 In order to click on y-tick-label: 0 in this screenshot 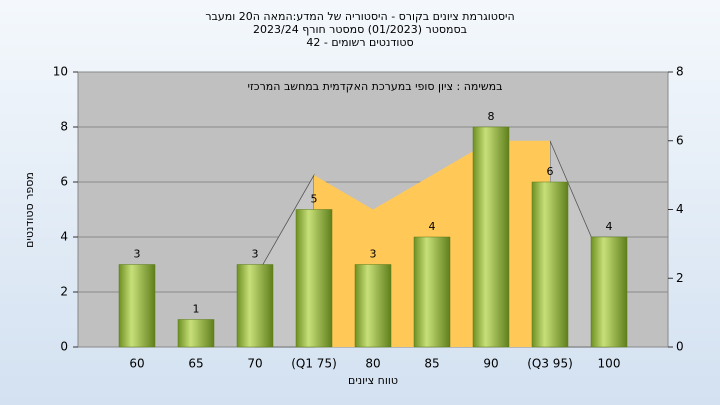, I will do `click(64, 347)`.